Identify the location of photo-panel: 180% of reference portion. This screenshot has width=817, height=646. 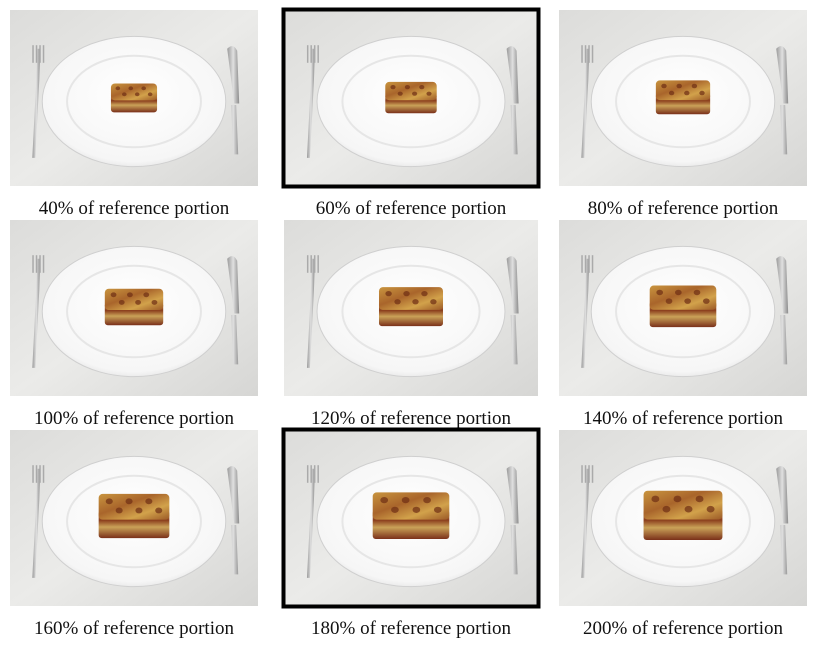
(411, 533).